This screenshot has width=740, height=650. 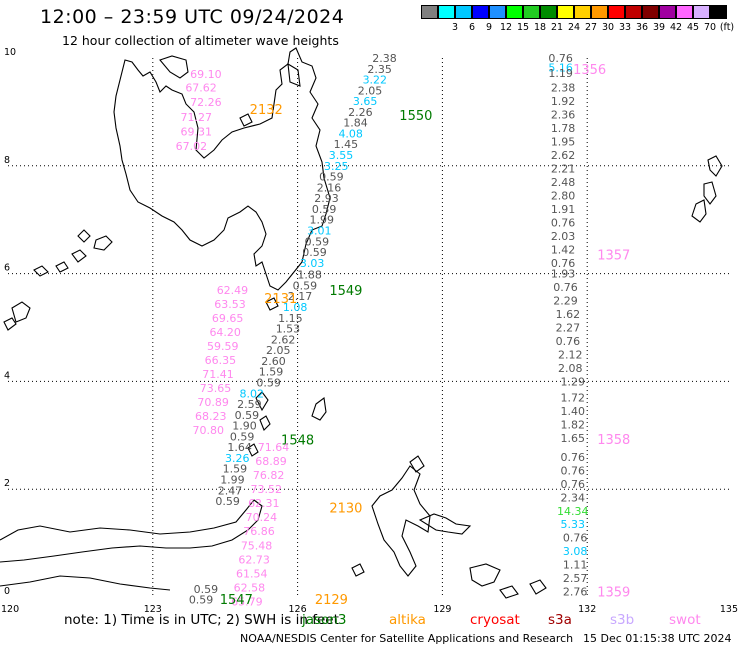 What do you see at coordinates (84, 236) in the screenshot?
I see `zamboanga-islands` at bounding box center [84, 236].